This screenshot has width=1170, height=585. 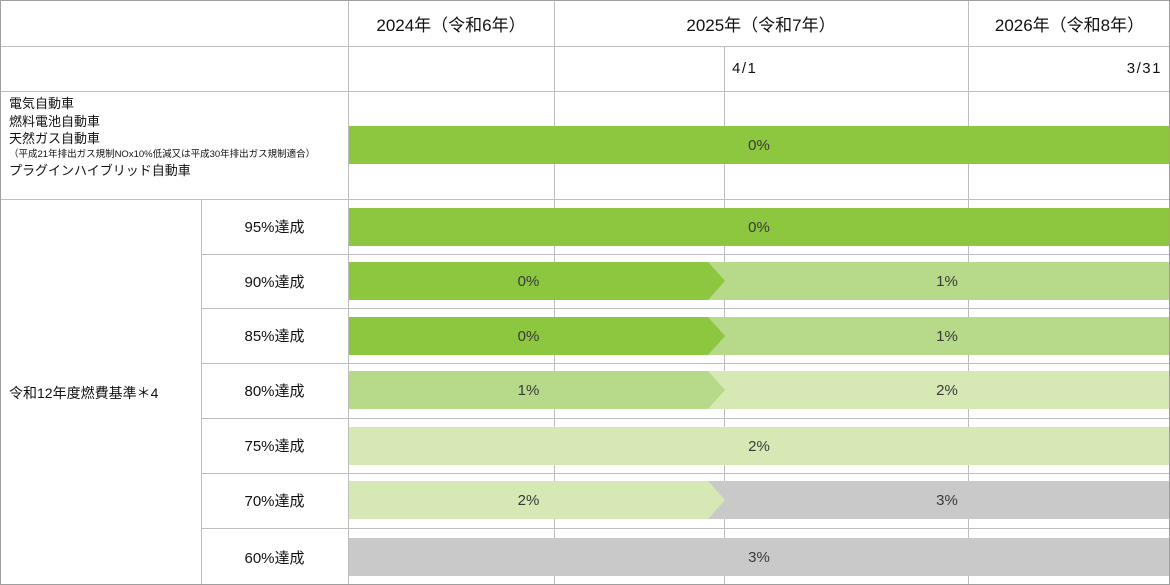 What do you see at coordinates (585, 46) in the screenshot?
I see `gridline-header-bottom` at bounding box center [585, 46].